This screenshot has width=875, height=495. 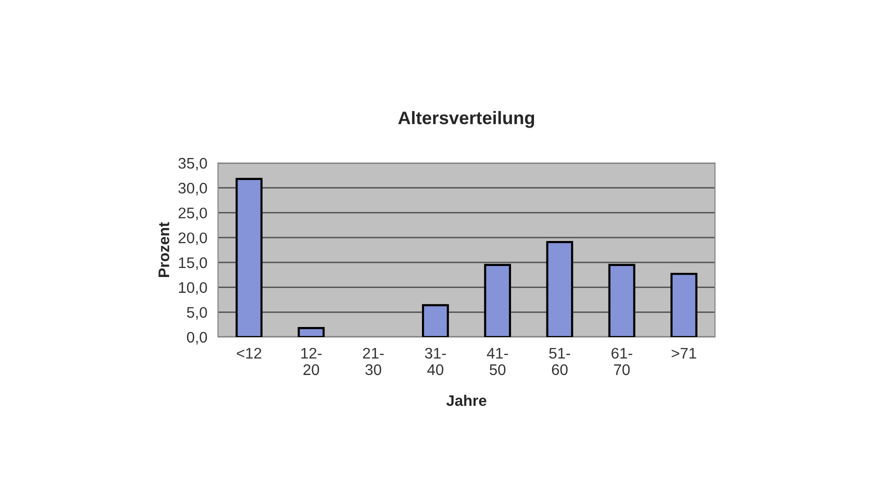 What do you see at coordinates (249, 353) in the screenshot?
I see `x-tick-label: <12` at bounding box center [249, 353].